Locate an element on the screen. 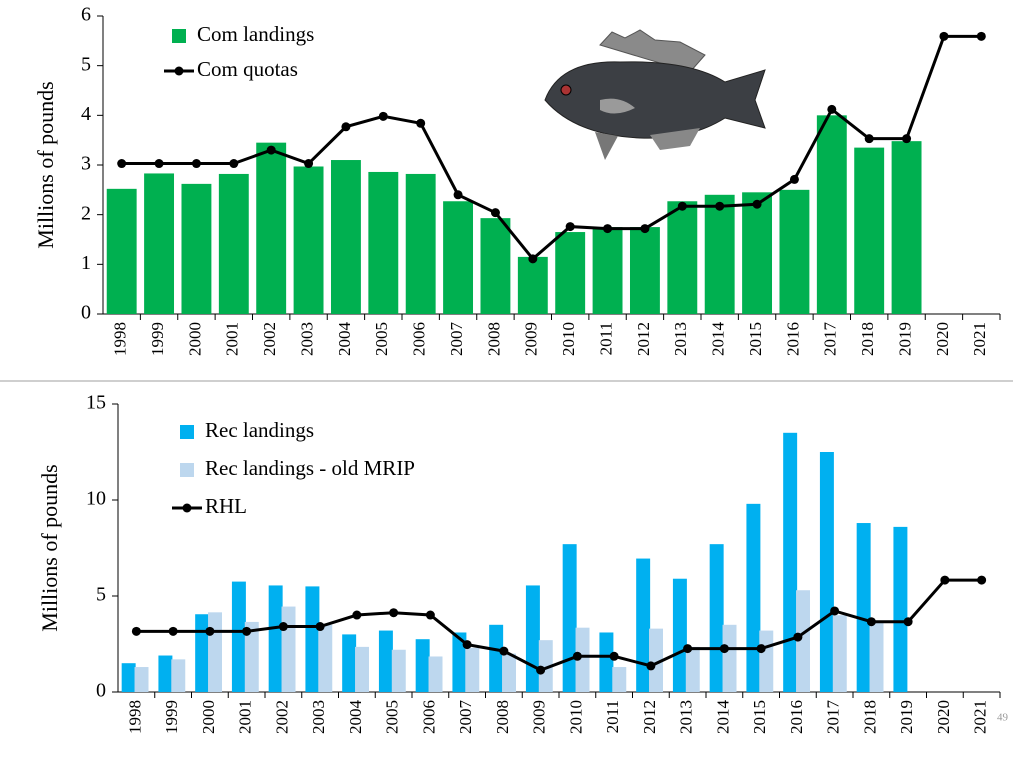  y-tick-label: 3 is located at coordinates (86, 164).